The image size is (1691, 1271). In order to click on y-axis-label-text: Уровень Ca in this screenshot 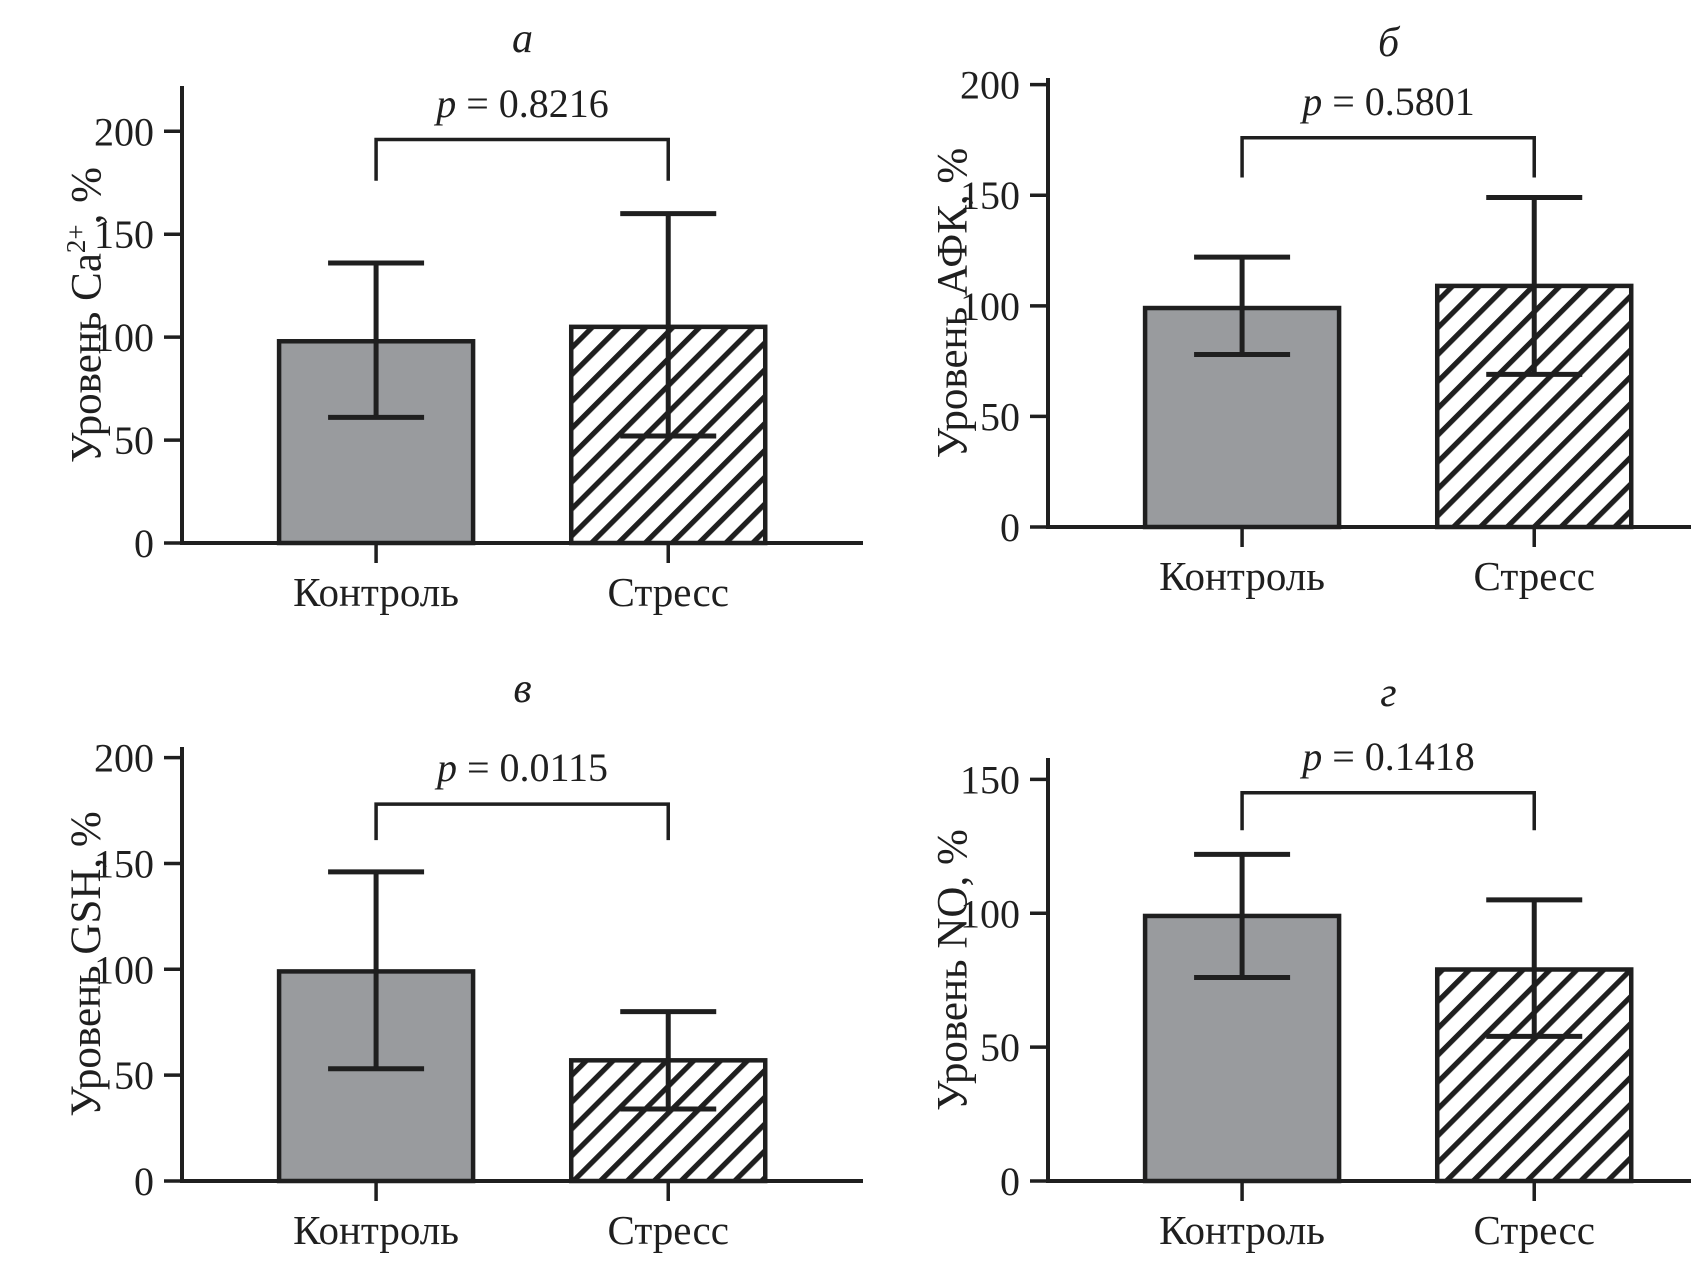, I will do `click(86, 357)`.